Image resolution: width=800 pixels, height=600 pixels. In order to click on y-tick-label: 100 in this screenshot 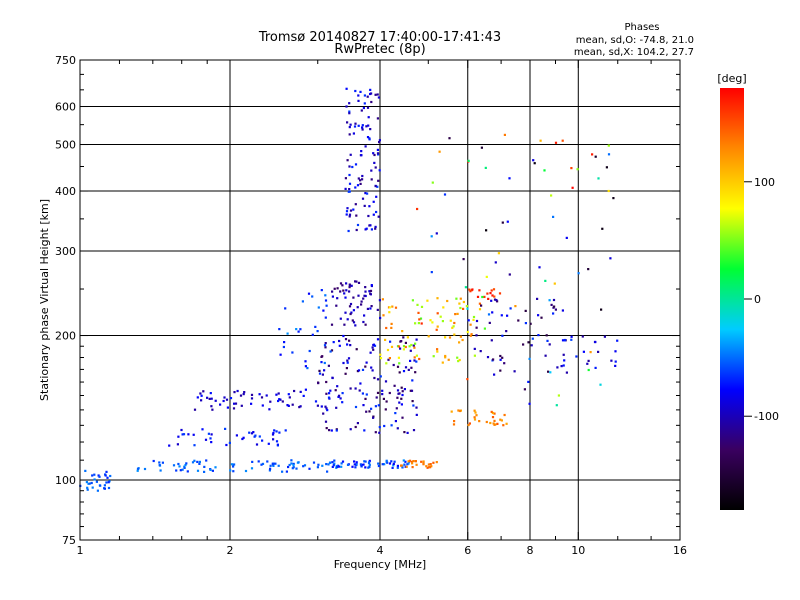, I will do `click(65, 480)`.